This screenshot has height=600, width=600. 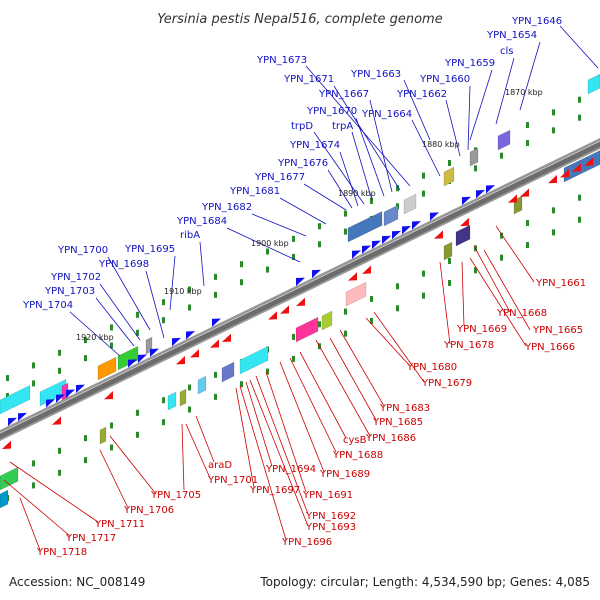 What do you see at coordinates (220, 465) in the screenshot?
I see `gene-label: araD` at bounding box center [220, 465].